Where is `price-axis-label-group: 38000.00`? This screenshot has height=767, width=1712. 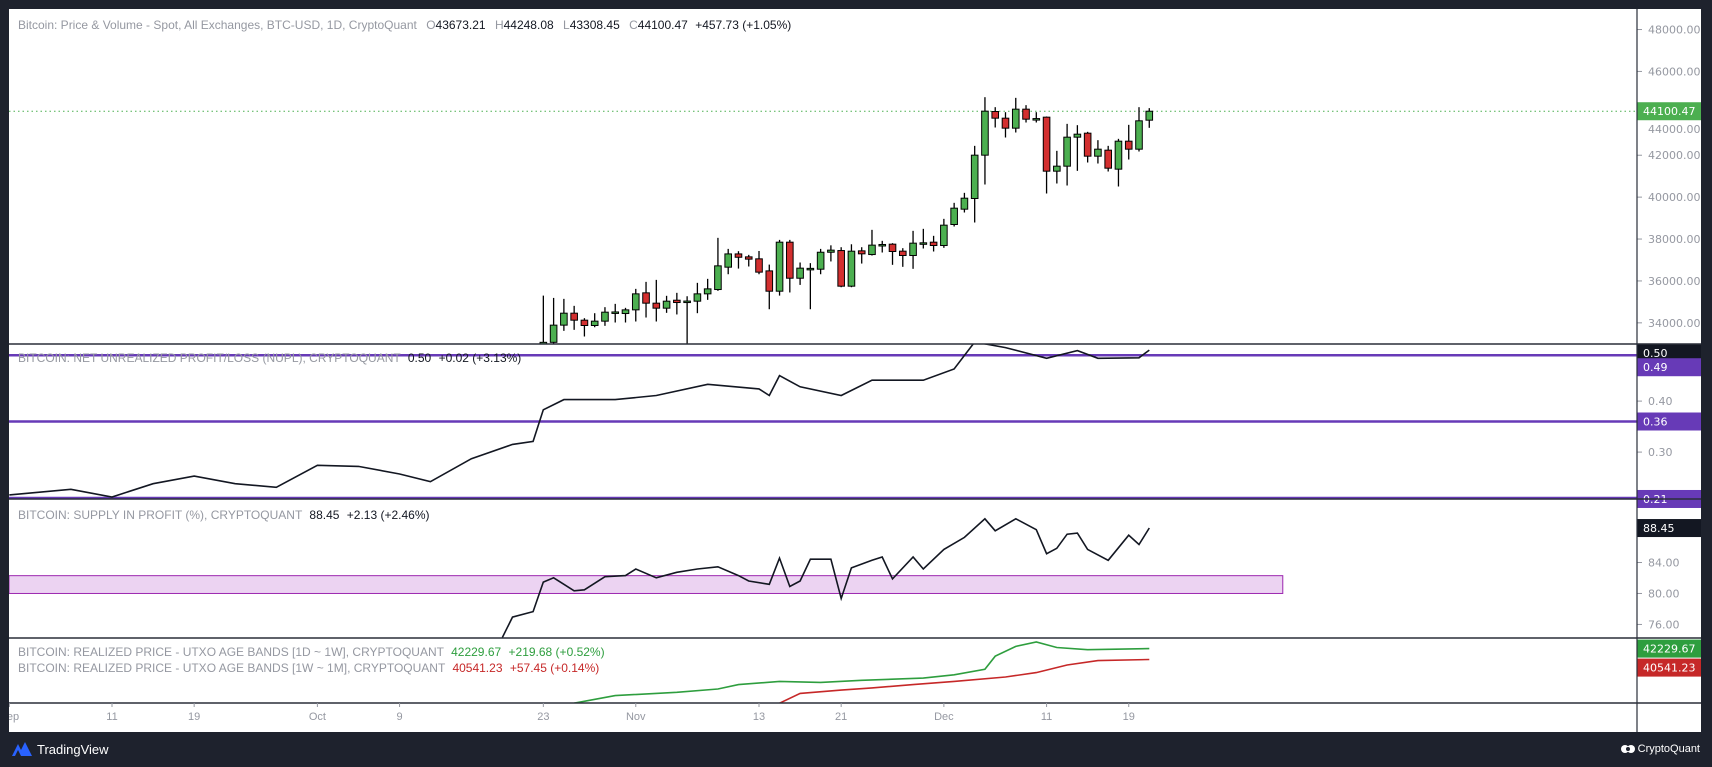 price-axis-label-group: 38000.00 is located at coordinates (1669, 239).